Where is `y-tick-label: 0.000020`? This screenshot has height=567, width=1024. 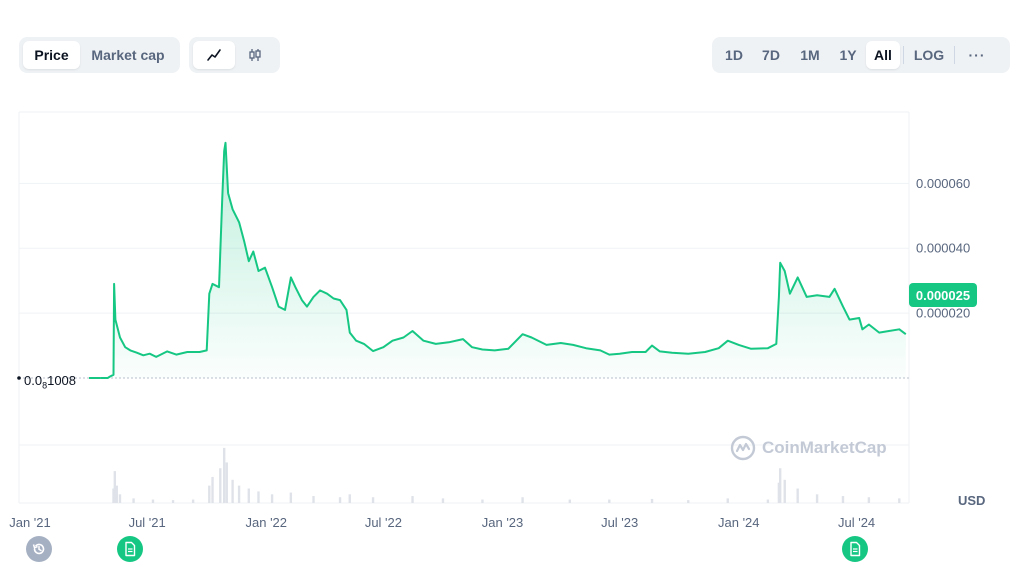
y-tick-label: 0.000020 is located at coordinates (943, 313).